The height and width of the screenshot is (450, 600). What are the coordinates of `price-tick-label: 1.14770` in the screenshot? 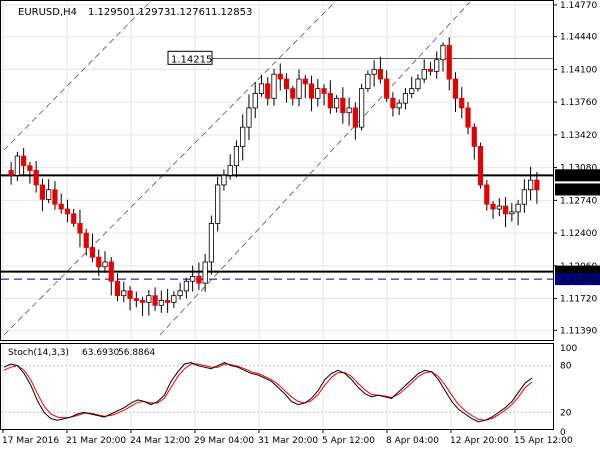 It's located at (578, 6).